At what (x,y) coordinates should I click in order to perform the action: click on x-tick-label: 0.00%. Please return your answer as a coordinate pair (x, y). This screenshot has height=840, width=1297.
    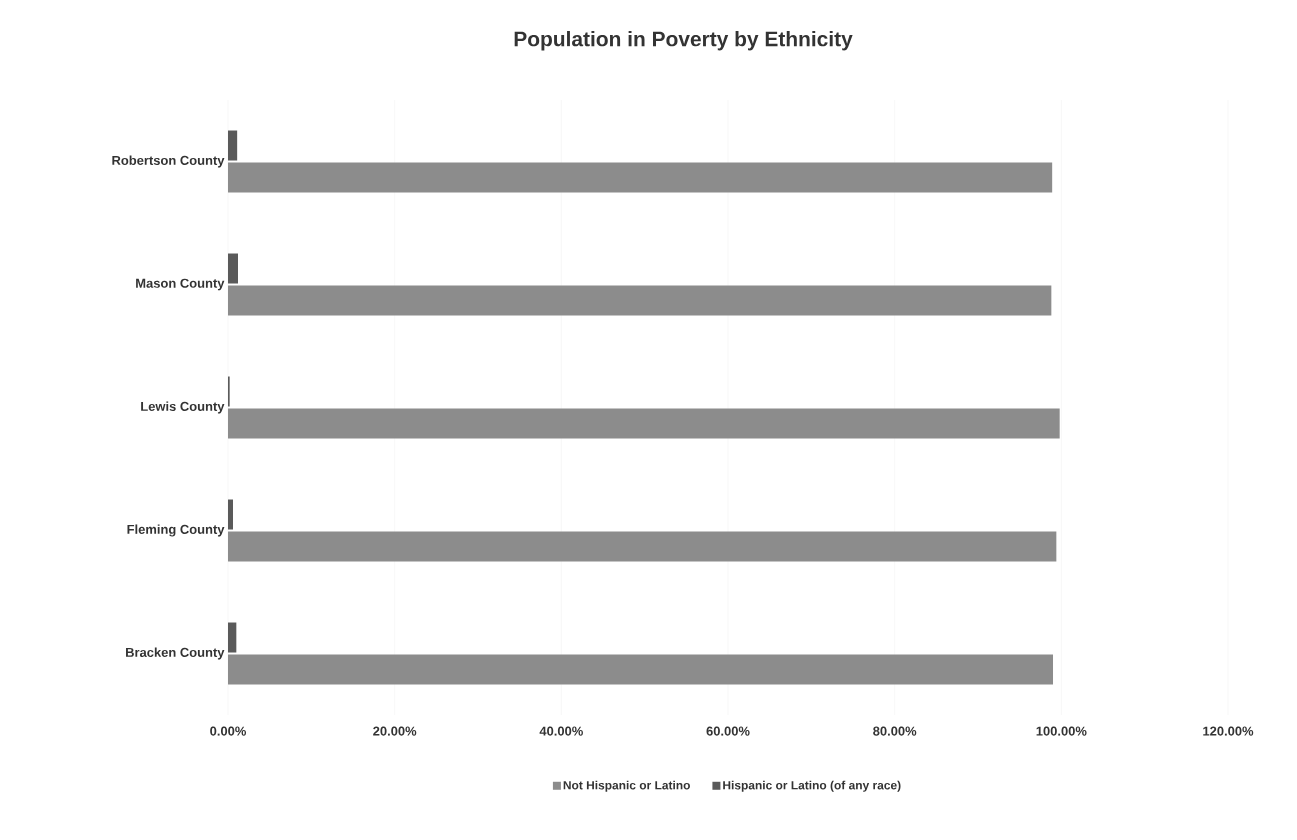
    Looking at the image, I should click on (228, 731).